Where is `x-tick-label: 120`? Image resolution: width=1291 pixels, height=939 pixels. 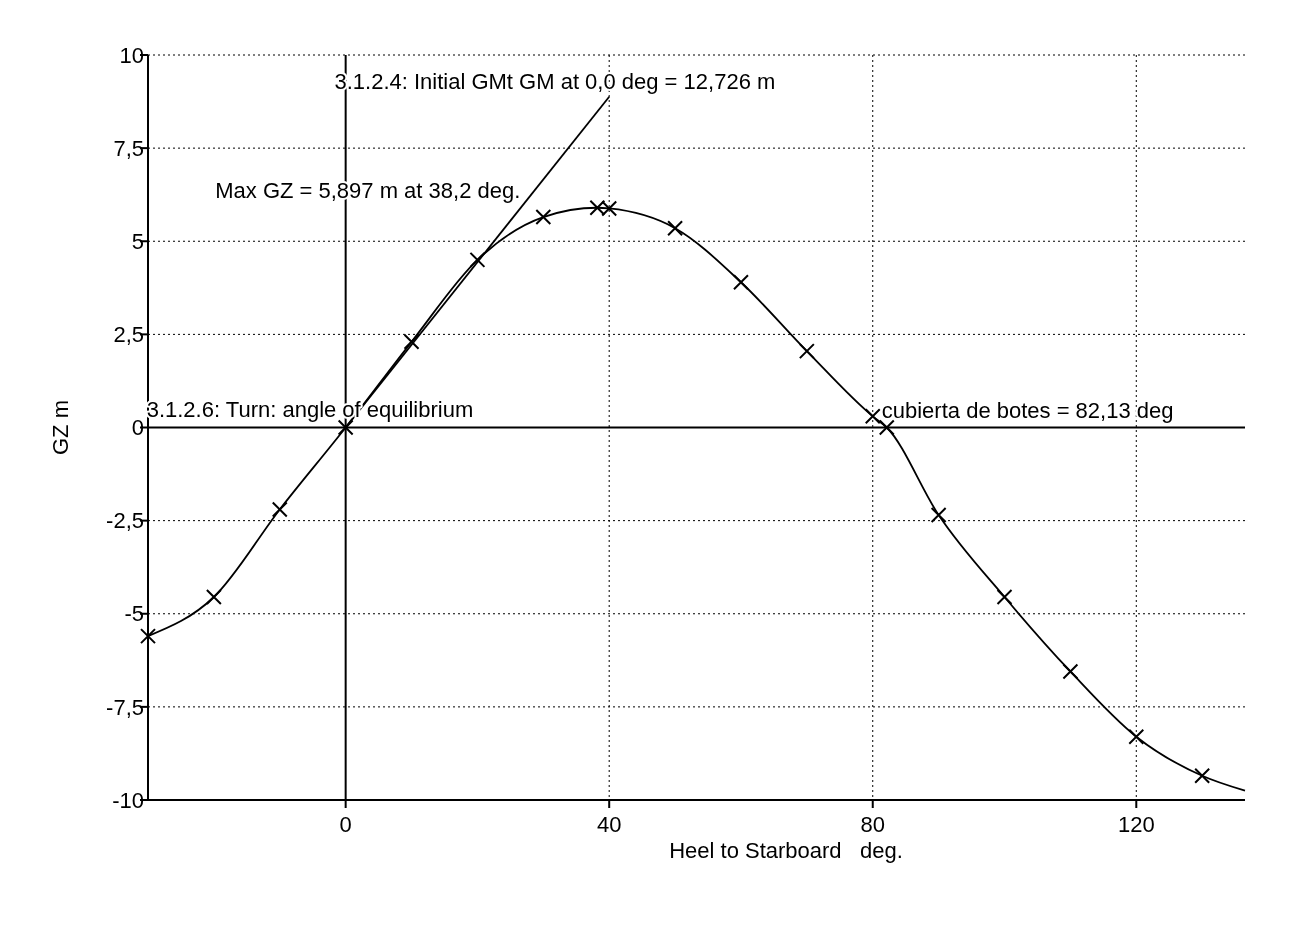 x-tick-label: 120 is located at coordinates (1136, 824).